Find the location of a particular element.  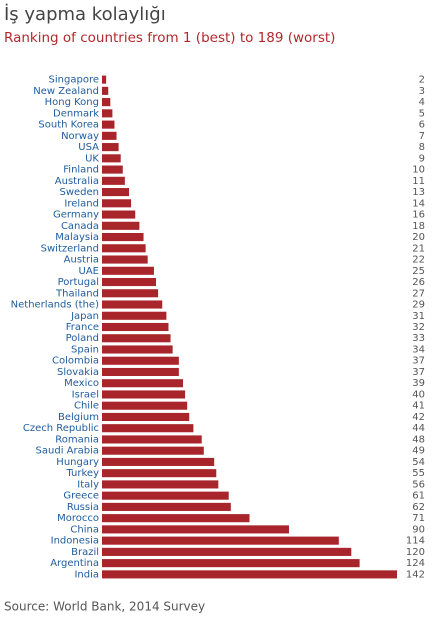

value-label: 49 is located at coordinates (418, 451).